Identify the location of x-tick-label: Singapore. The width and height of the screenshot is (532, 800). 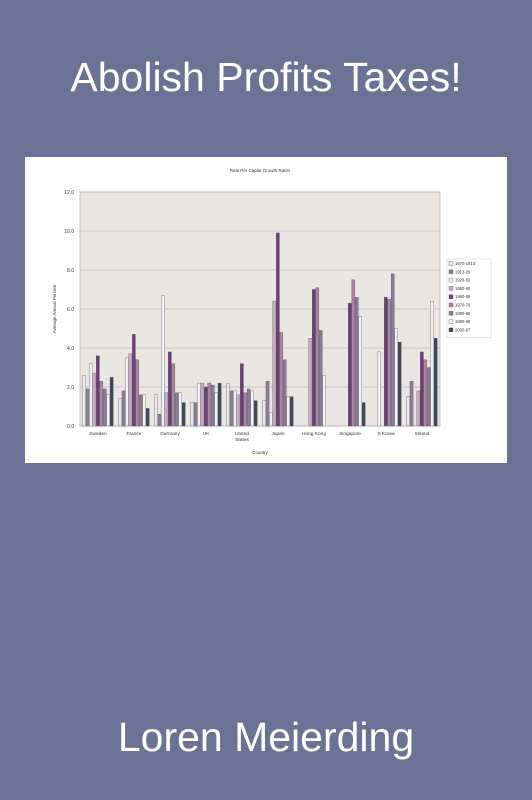
(350, 434).